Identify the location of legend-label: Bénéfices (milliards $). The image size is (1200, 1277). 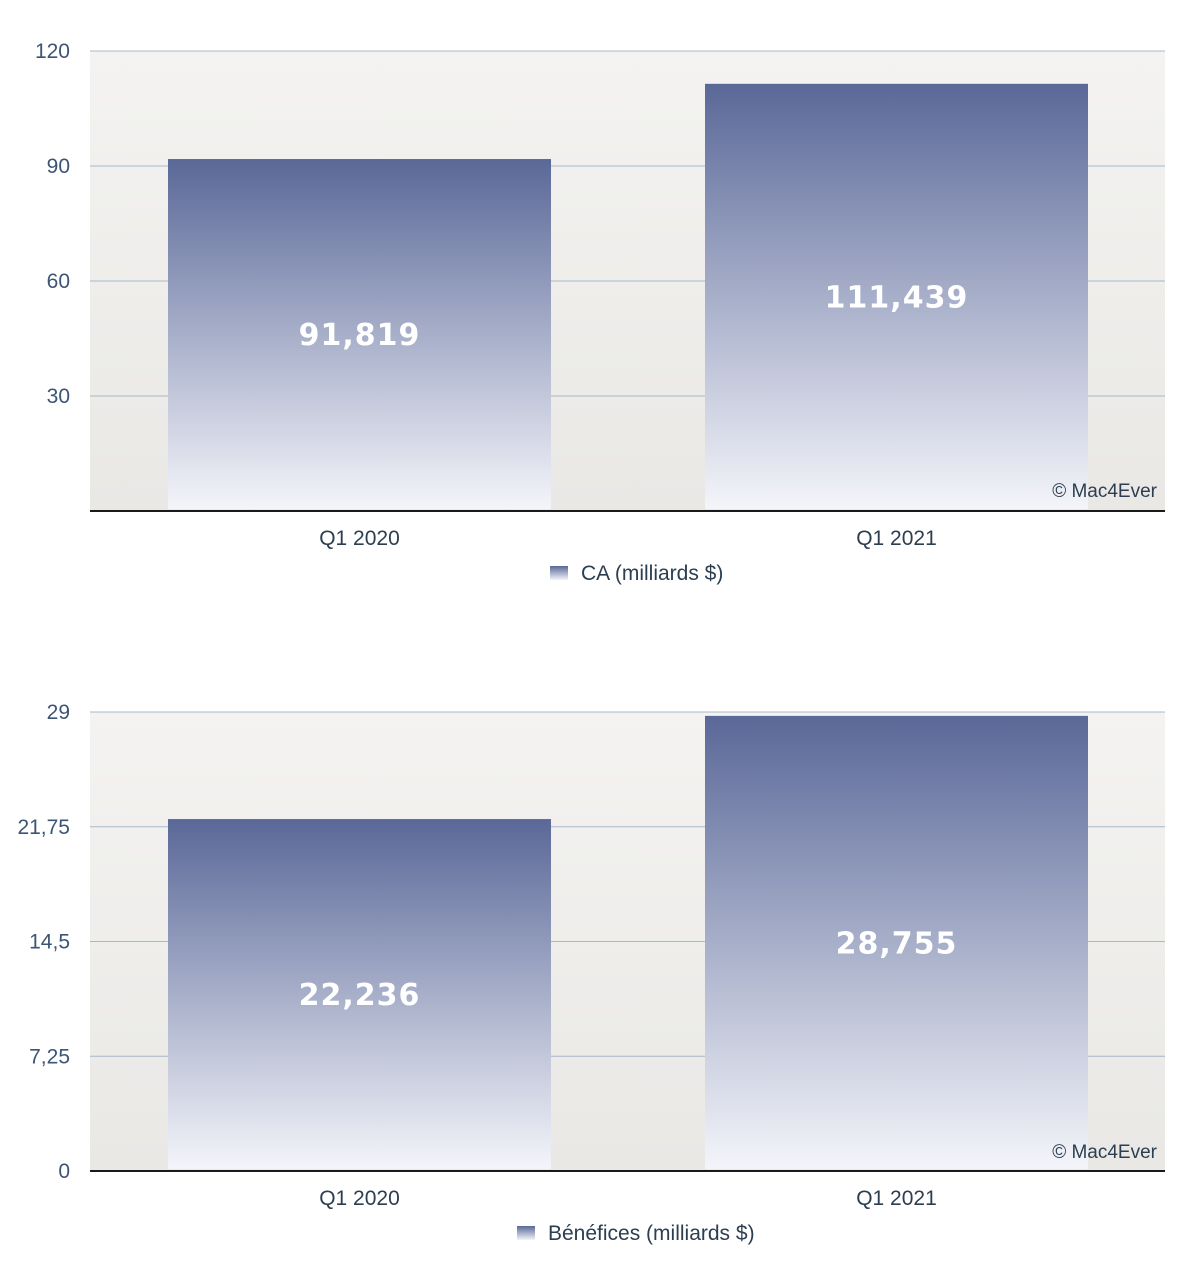
(651, 1233).